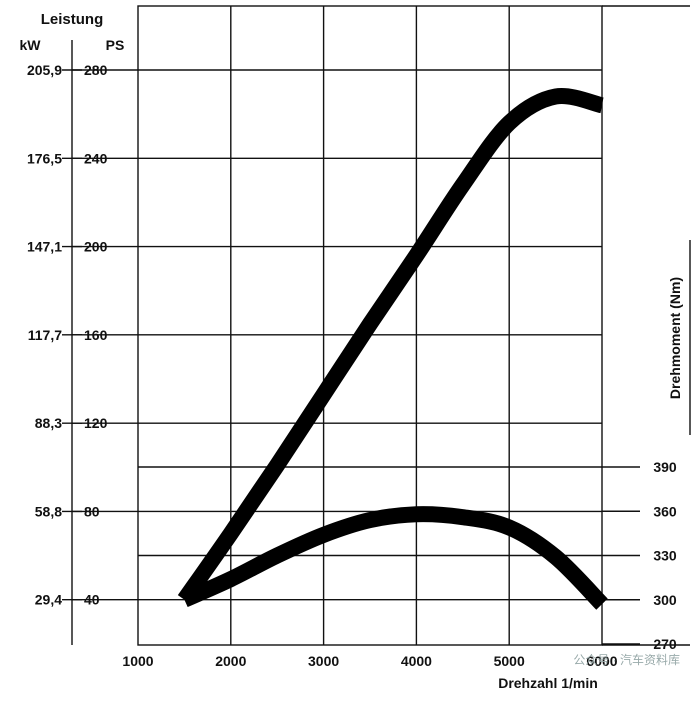  Describe the element at coordinates (92, 511) in the screenshot. I see `tick-label-ps: 80` at that location.